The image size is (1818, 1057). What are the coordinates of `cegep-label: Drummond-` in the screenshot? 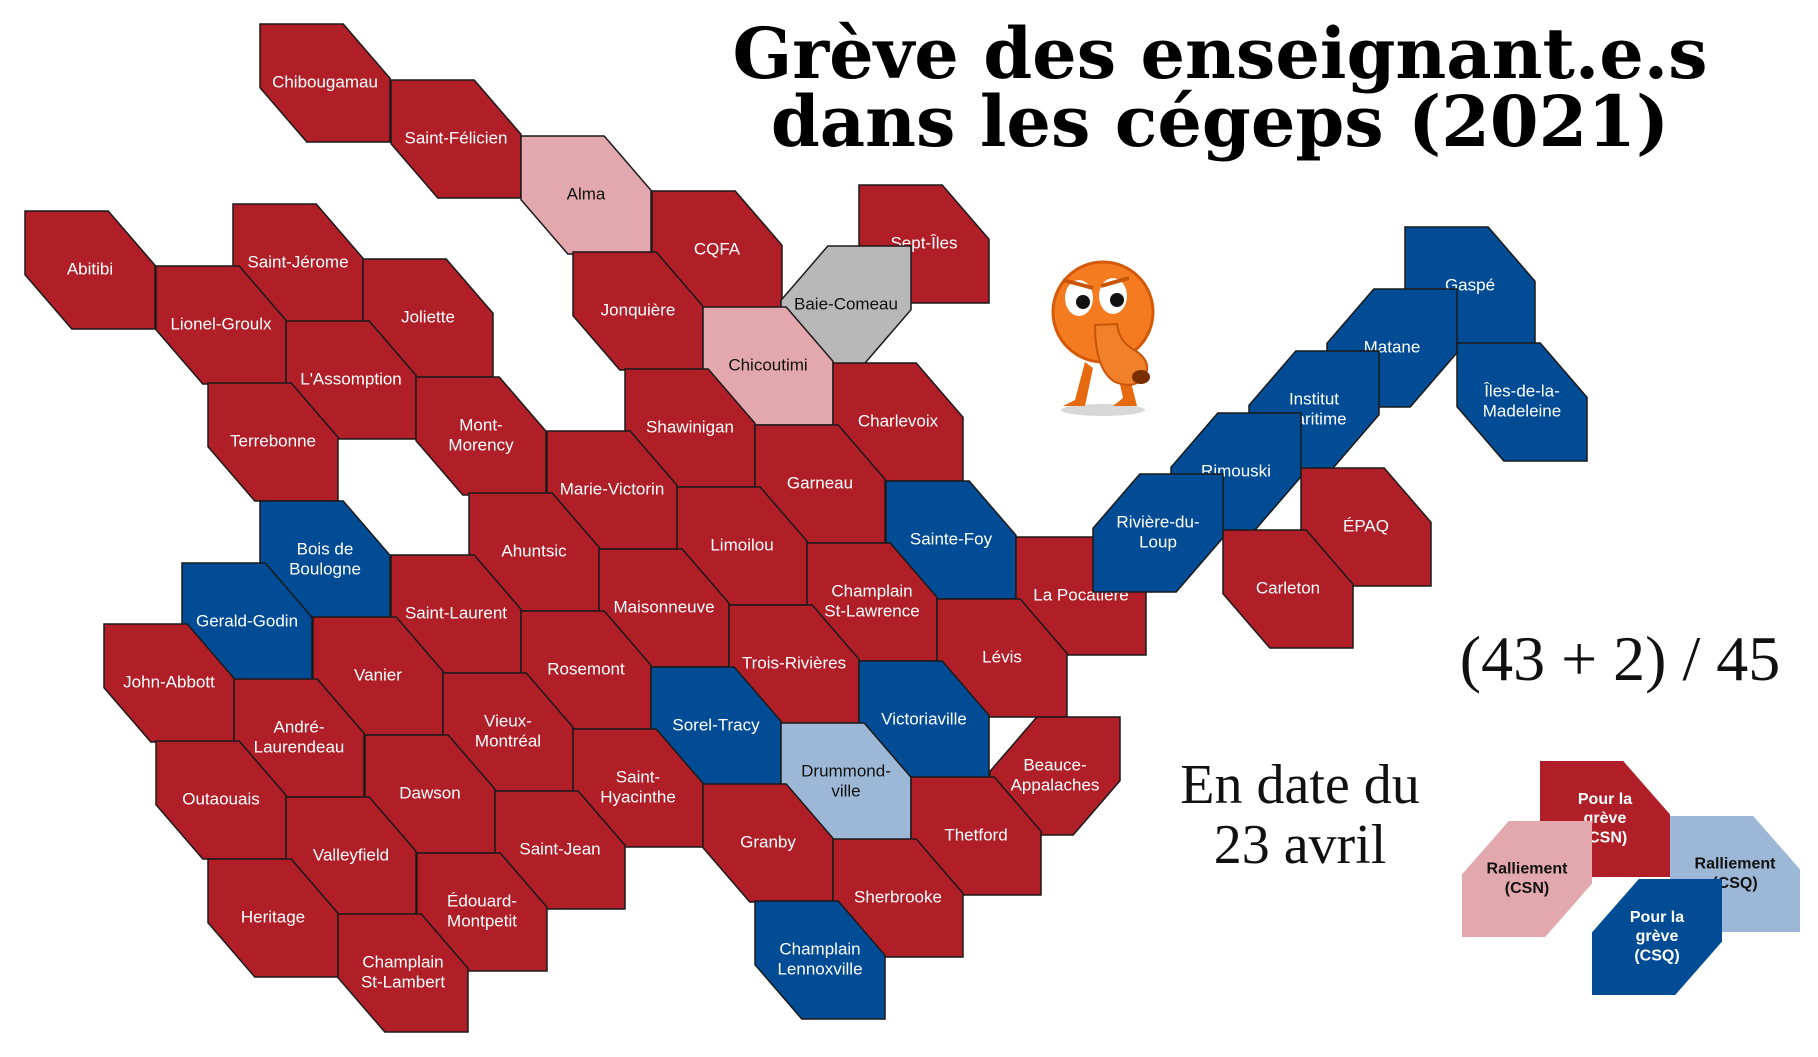 It's located at (846, 770).